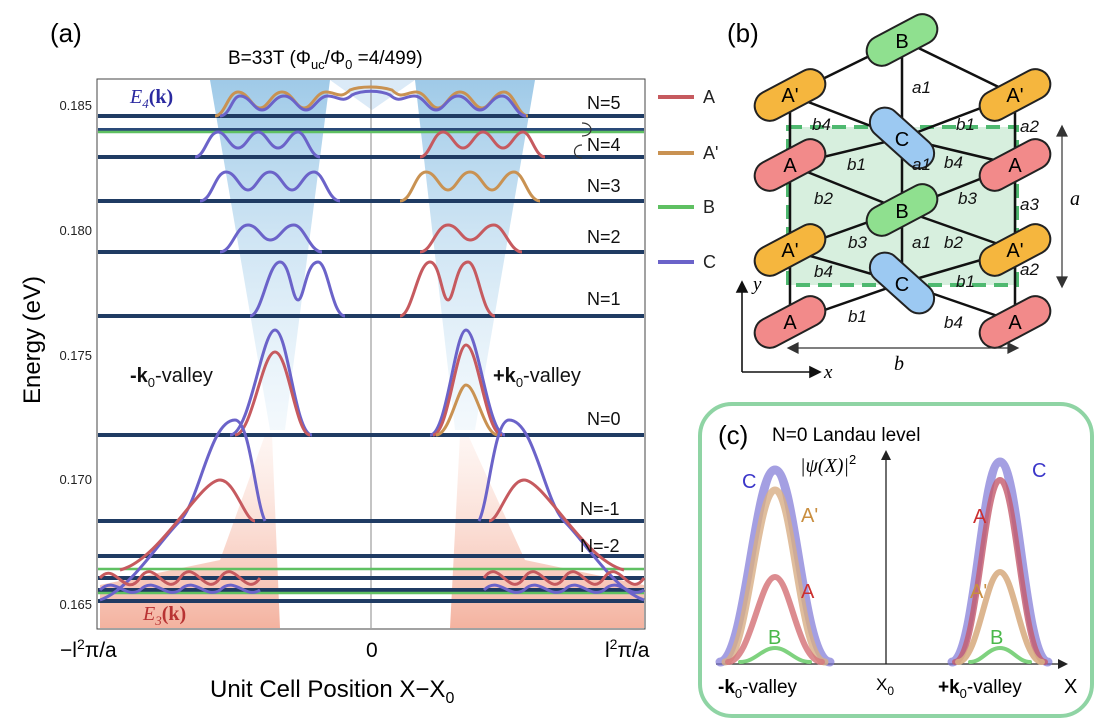 This screenshot has width=1097, height=727. What do you see at coordinates (151, 98) in the screenshot?
I see `band-label-e4: E4(k)` at bounding box center [151, 98].